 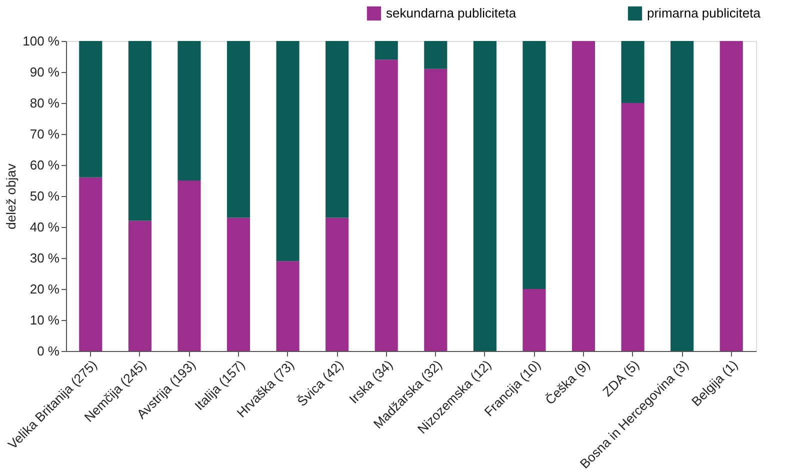 I want to click on y-tick-label: 90 %, so click(x=45, y=72).